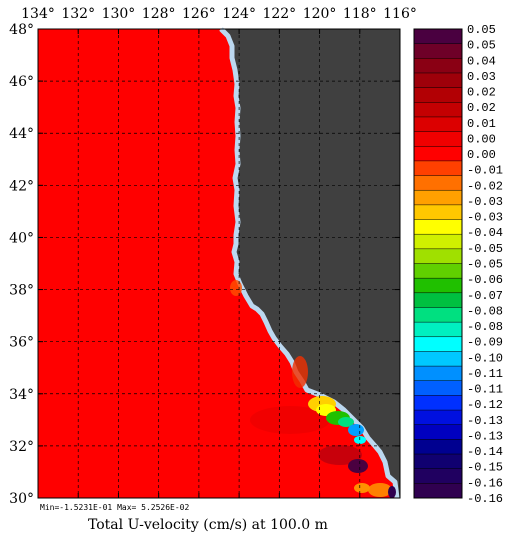  What do you see at coordinates (485, 296) in the screenshot?
I see `colorbar-label: -0.07` at bounding box center [485, 296].